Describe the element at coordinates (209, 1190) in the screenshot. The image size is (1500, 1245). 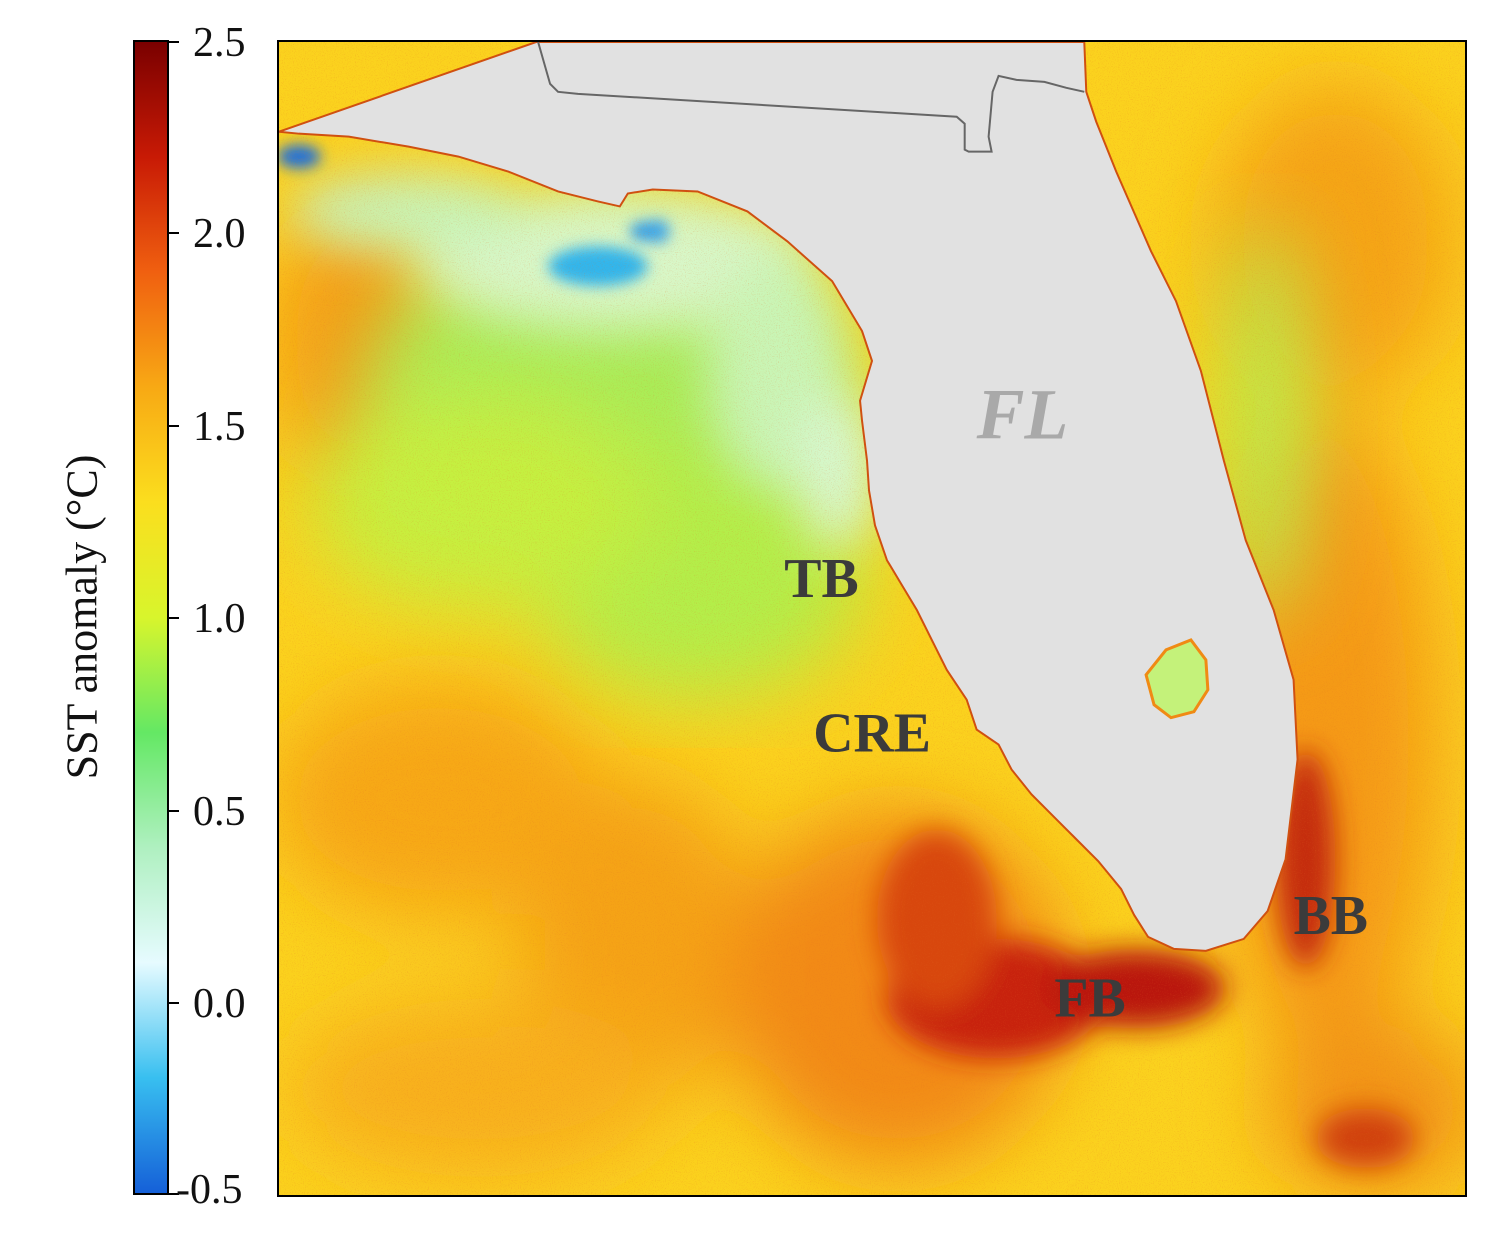
I see `colorbar-tick-label: -0.5` at that location.